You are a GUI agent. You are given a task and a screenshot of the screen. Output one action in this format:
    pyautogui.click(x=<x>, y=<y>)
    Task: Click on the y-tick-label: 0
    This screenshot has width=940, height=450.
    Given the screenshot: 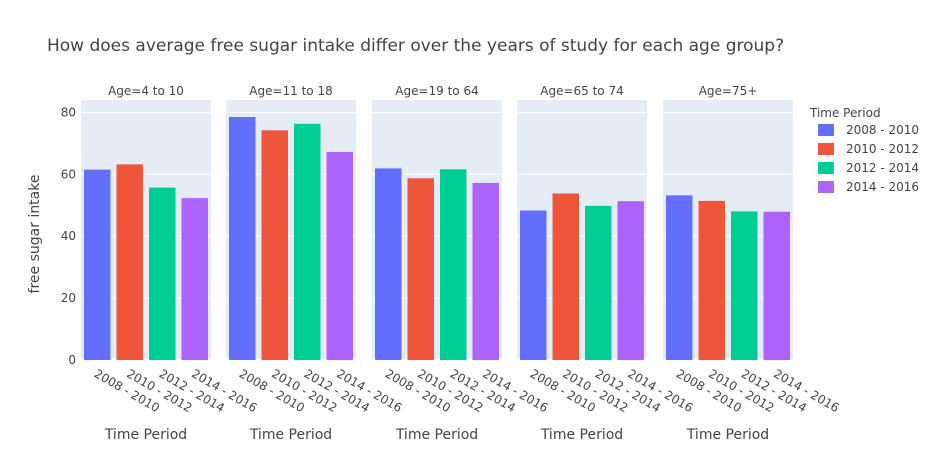 What is the action you would take?
    pyautogui.click(x=72, y=360)
    